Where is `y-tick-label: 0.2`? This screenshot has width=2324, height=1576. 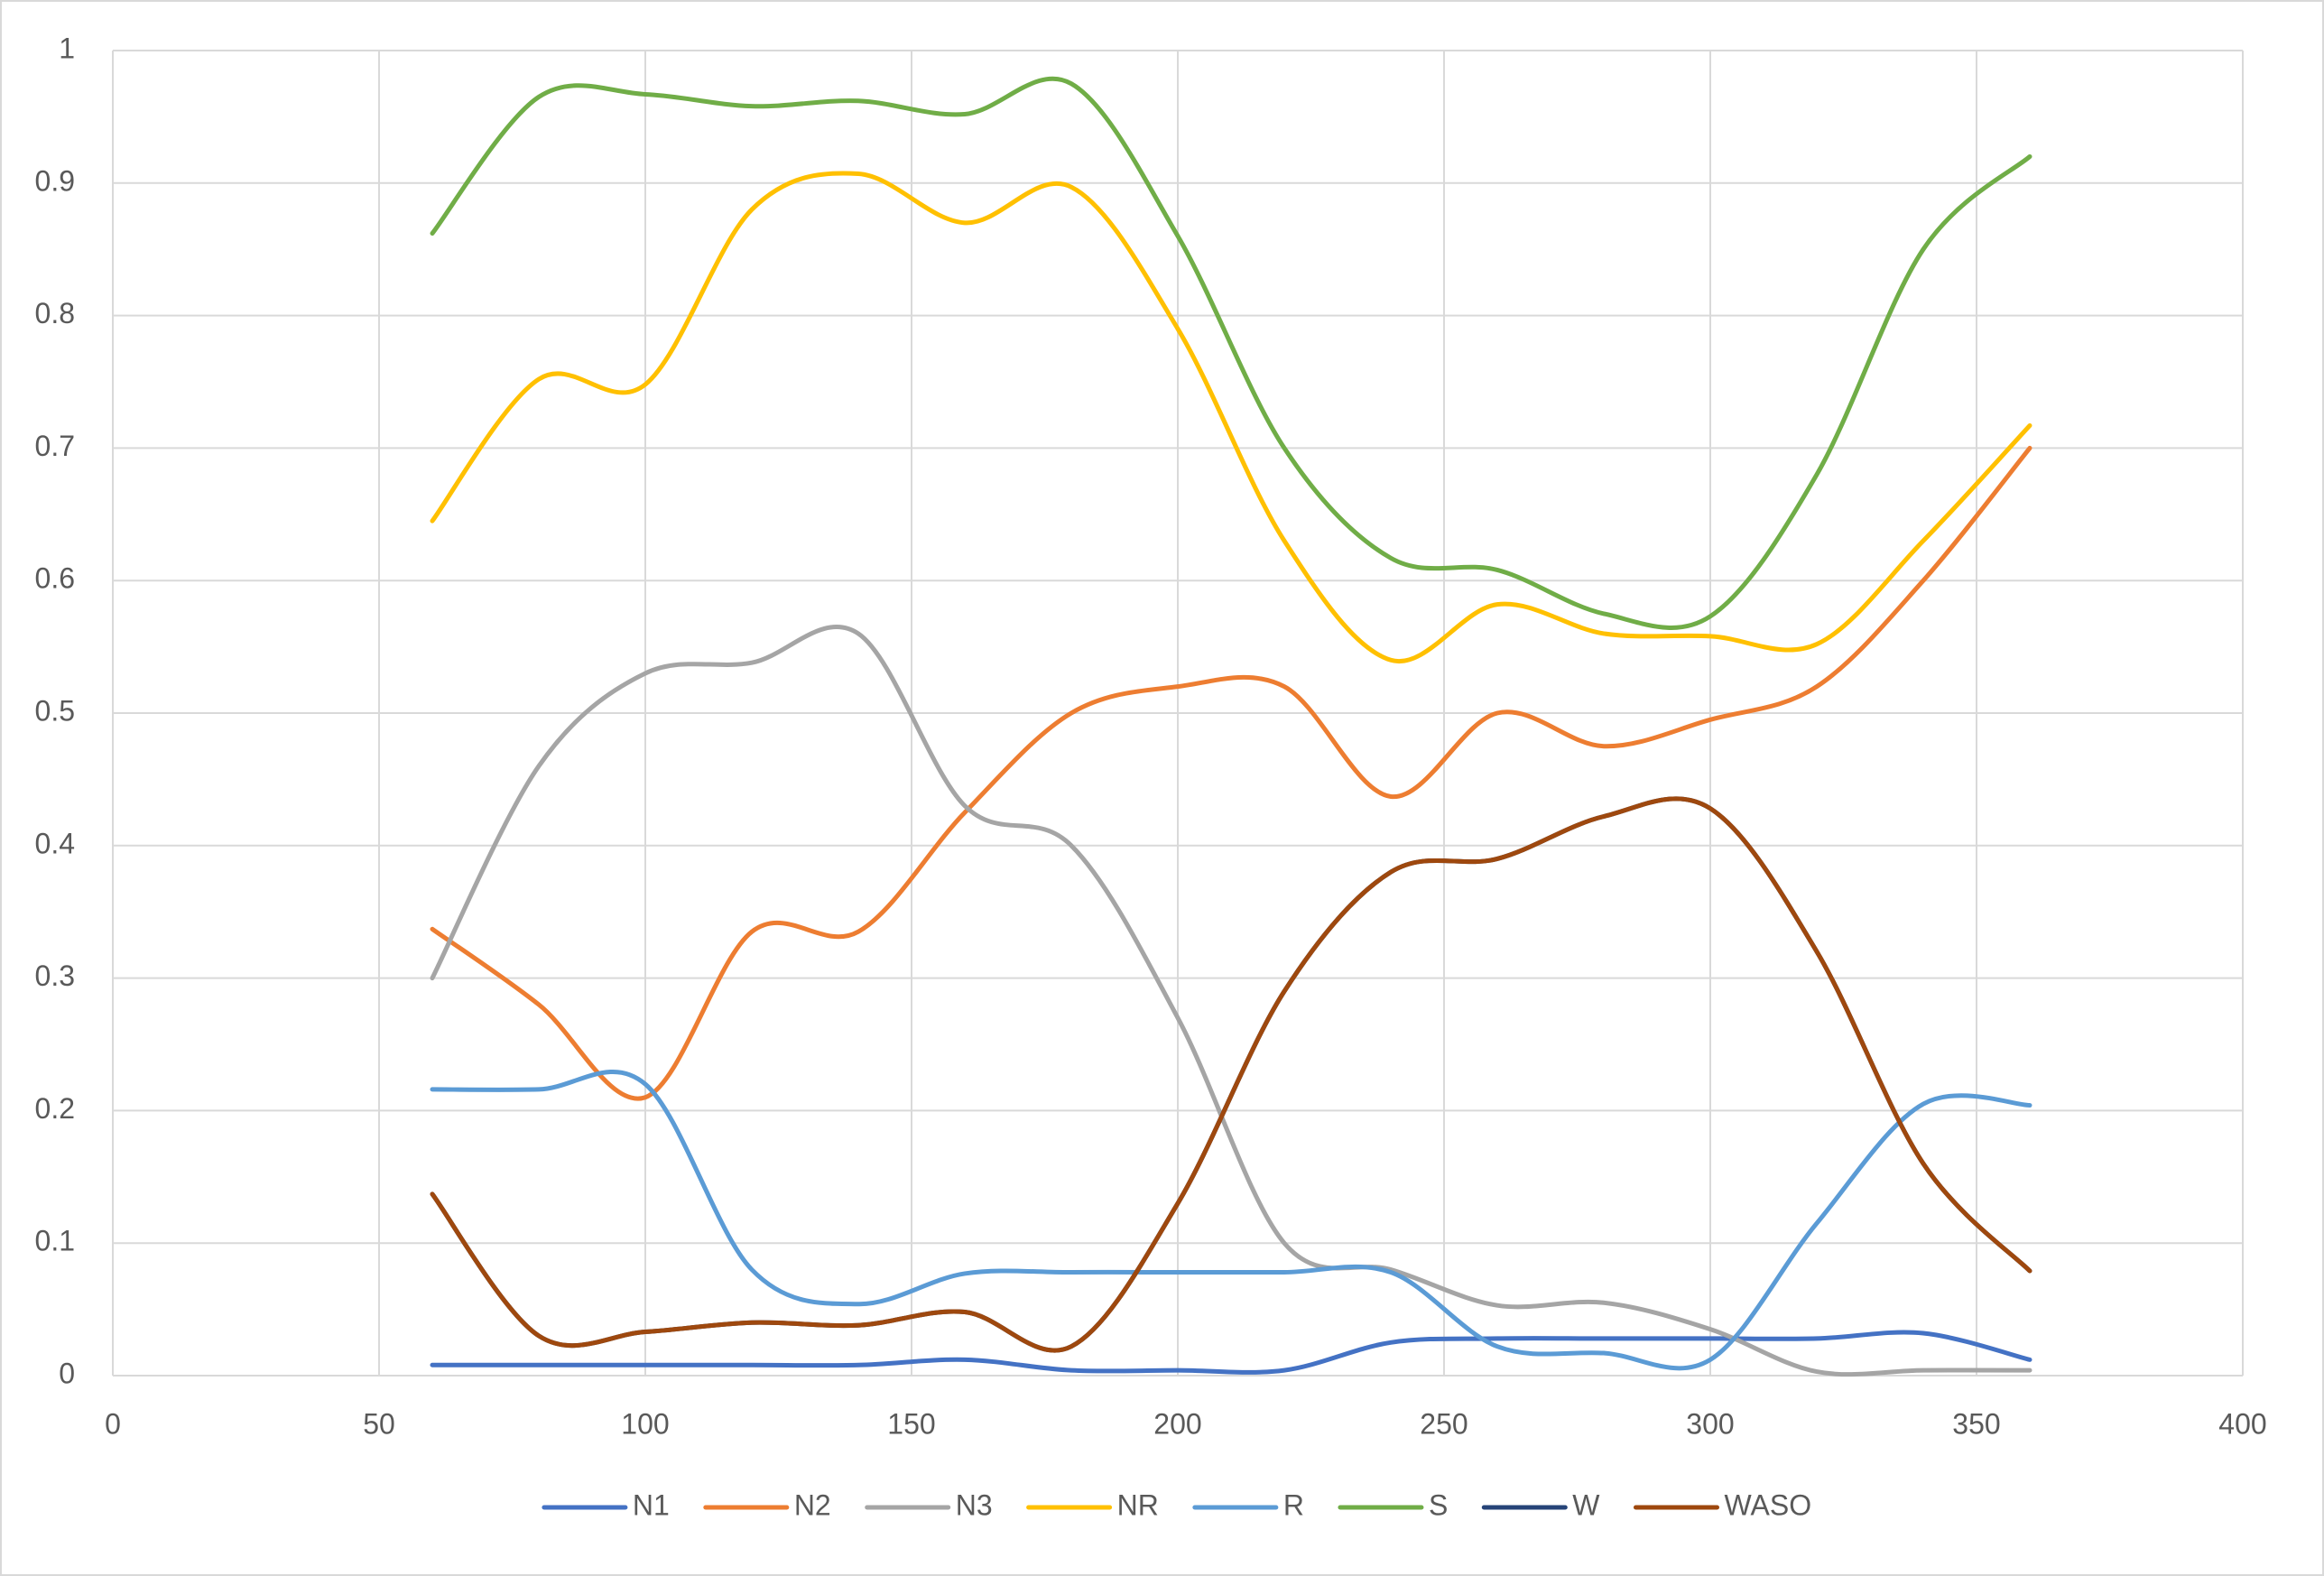
y-tick-label: 0.2 is located at coordinates (55, 1108).